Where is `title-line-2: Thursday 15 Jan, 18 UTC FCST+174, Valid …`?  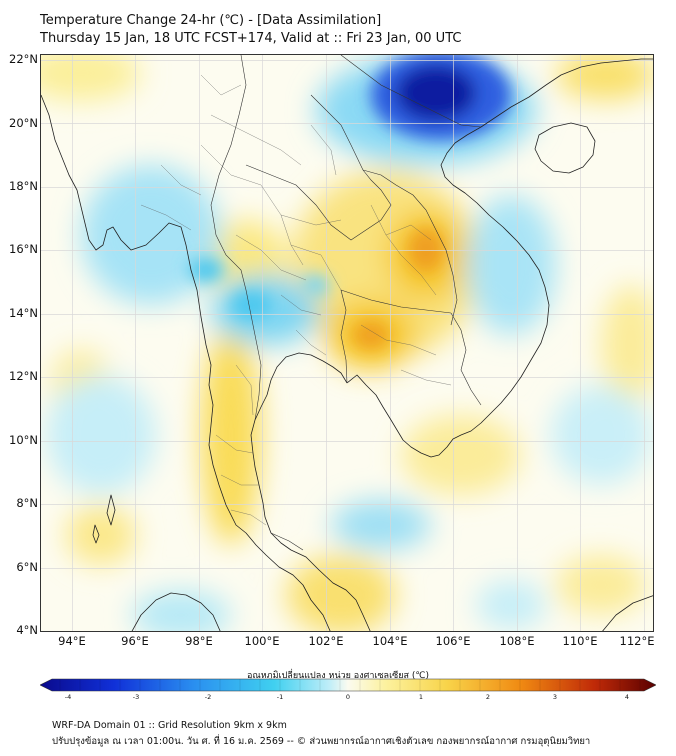 title-line-2: Thursday 15 Jan, 18 UTC FCST+174, Valid … is located at coordinates (251, 38).